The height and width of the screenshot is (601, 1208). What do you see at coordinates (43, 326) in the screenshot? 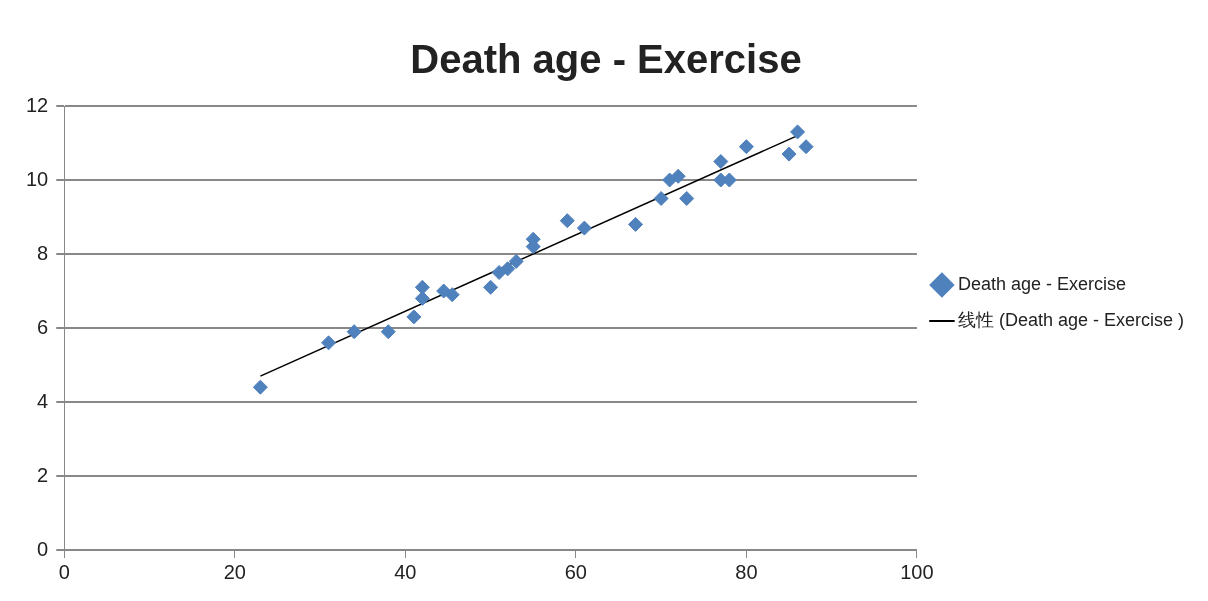
I see `y-tick-label: 6` at bounding box center [43, 326].